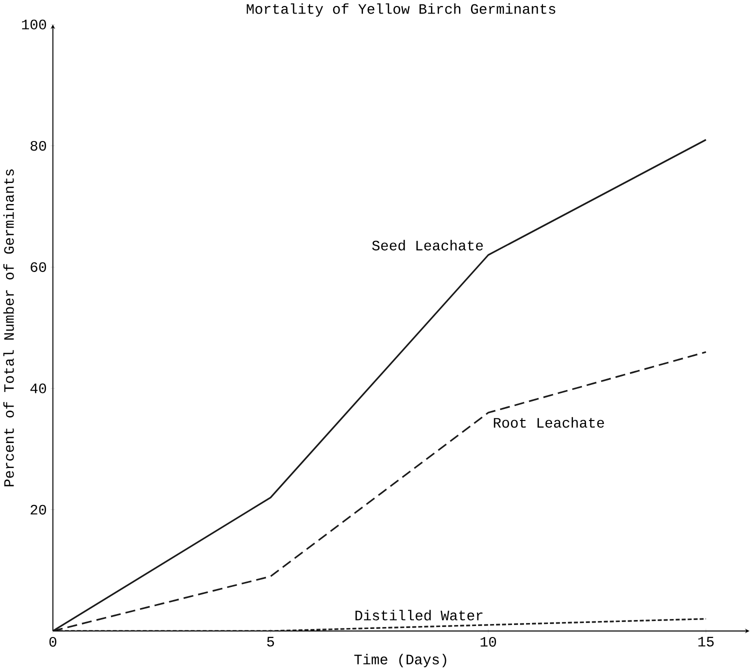 Image resolution: width=750 pixels, height=671 pixels. I want to click on y-tick-label: 20, so click(38, 510).